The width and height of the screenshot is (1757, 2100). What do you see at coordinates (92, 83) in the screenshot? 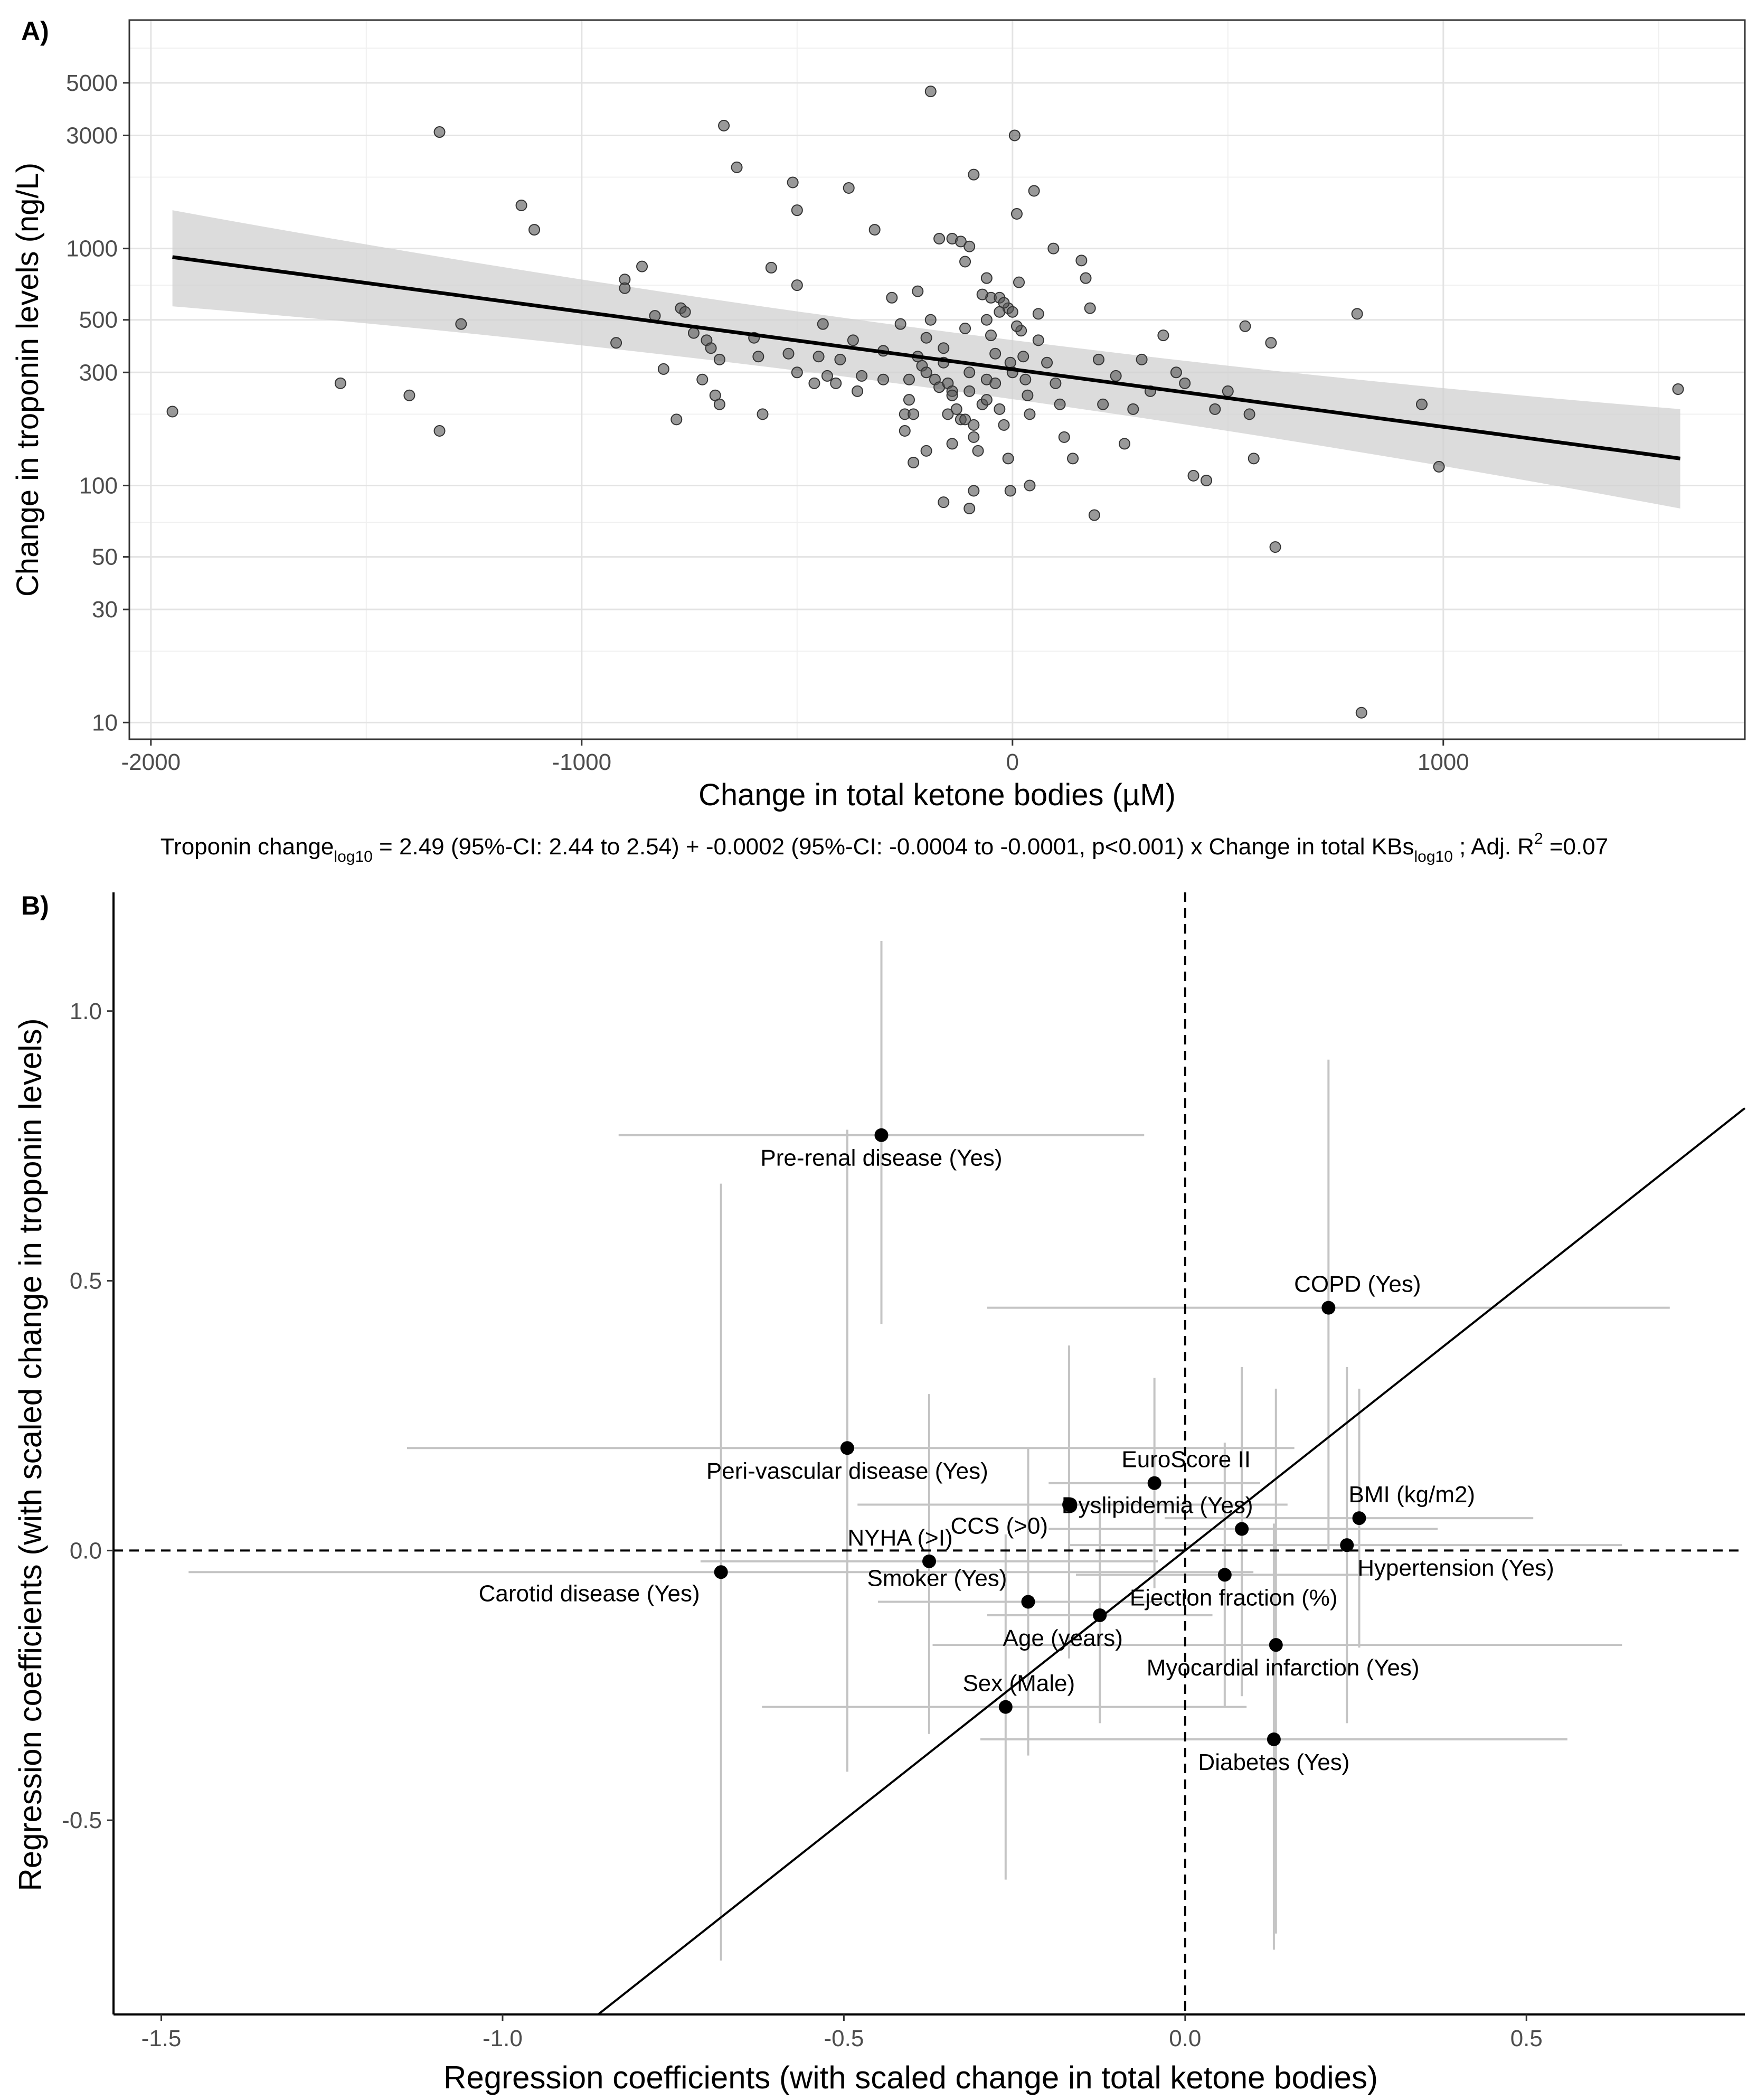
I see `y-tick-label: 5000` at bounding box center [92, 83].